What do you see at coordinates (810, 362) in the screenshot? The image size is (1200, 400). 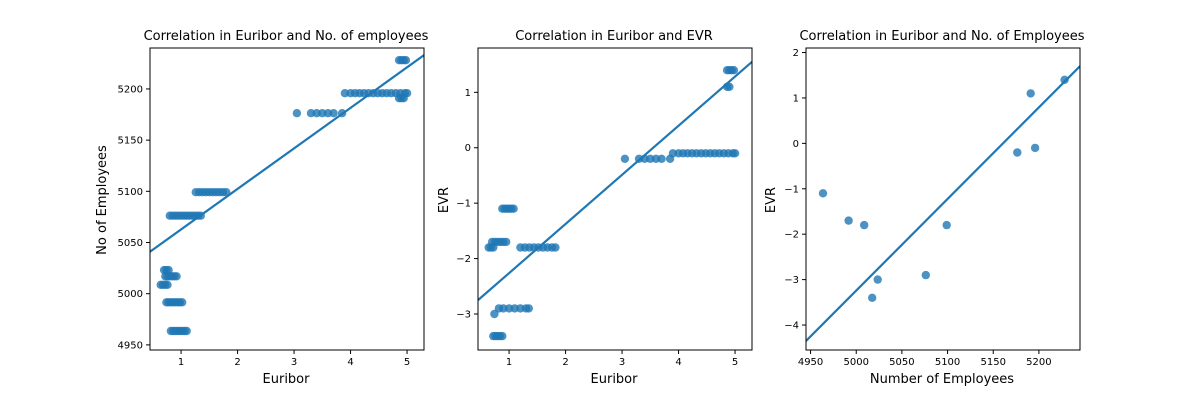 I see `x-tick-label: 4950` at bounding box center [810, 362].